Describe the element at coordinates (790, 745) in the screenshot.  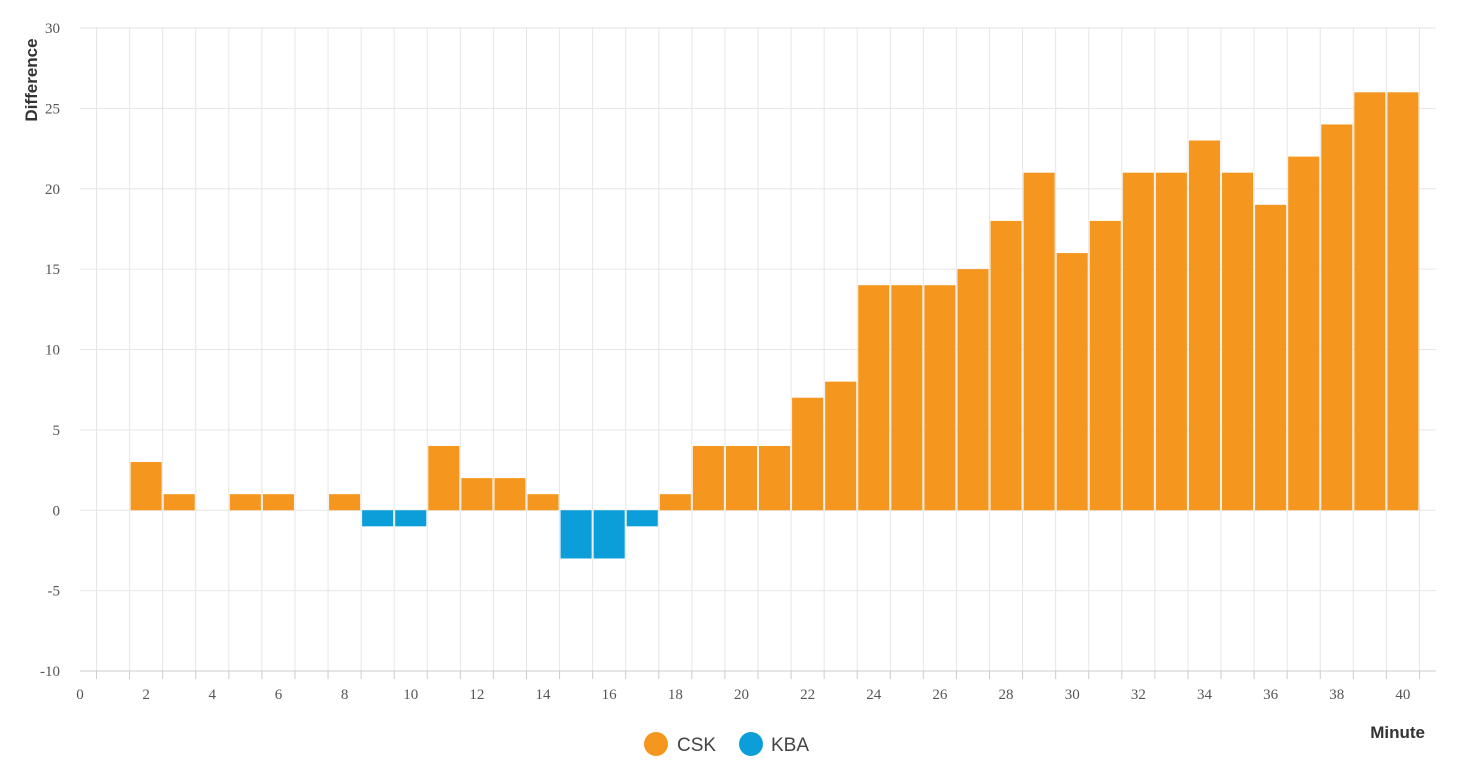
I see `legend-label-kba: KBA` at that location.